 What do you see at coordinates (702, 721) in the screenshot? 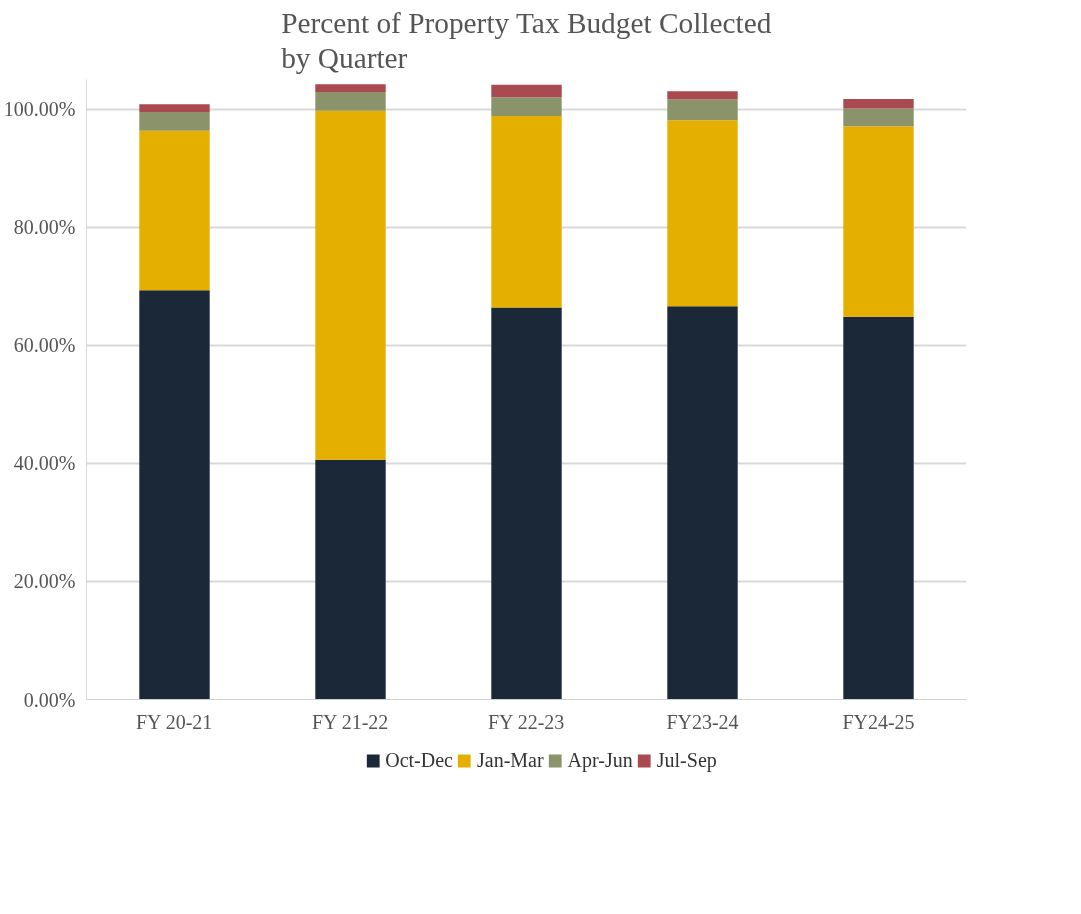
I see `x-tick-label: FY23-24` at bounding box center [702, 721].